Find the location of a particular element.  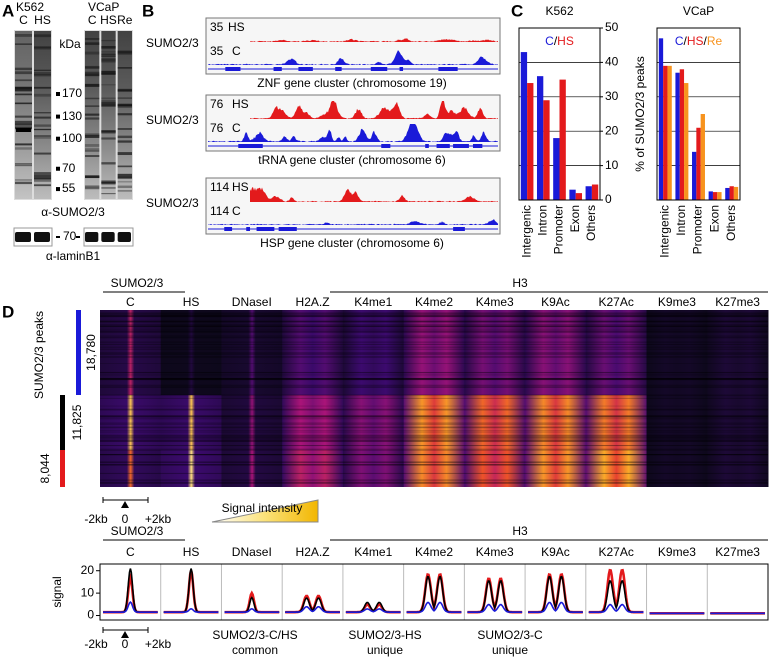

track-label: C is located at coordinates (130, 302).